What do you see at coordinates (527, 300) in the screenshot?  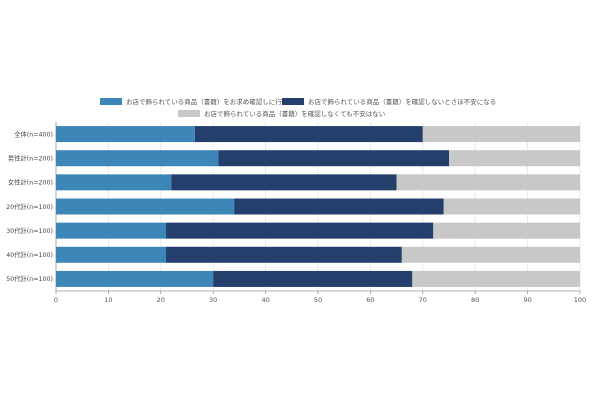 I see `x-tick-label: 90` at bounding box center [527, 300].